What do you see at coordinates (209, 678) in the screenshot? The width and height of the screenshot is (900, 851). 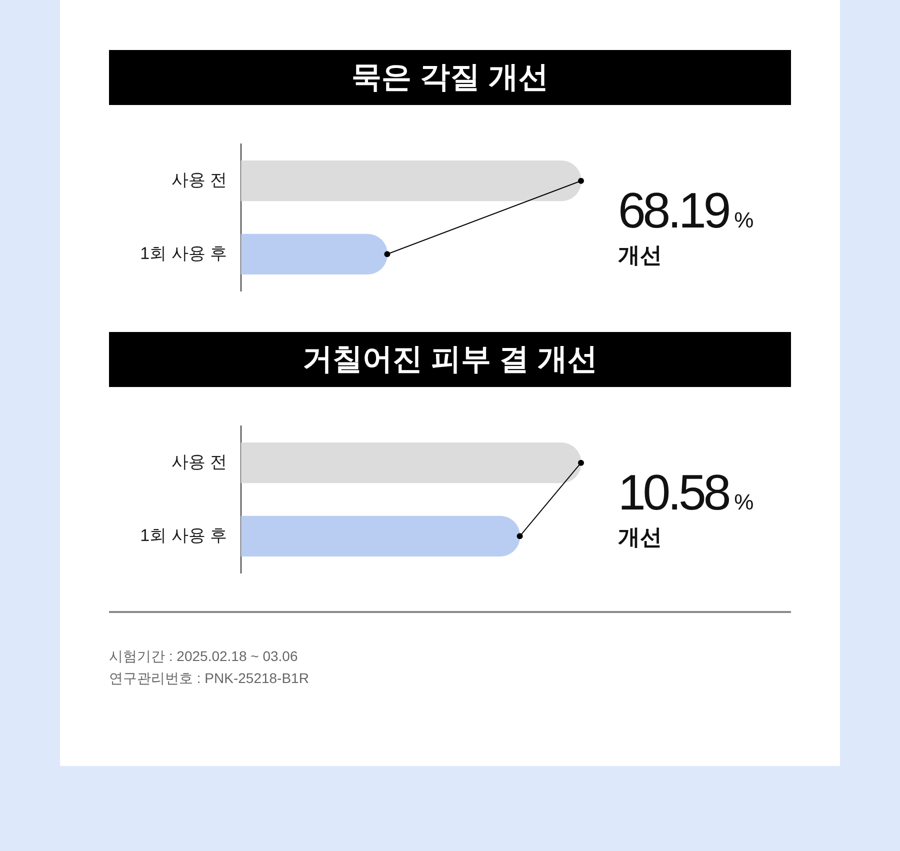 I see `text: 연구관리번호 : PNK-25218-B1R` at bounding box center [209, 678].